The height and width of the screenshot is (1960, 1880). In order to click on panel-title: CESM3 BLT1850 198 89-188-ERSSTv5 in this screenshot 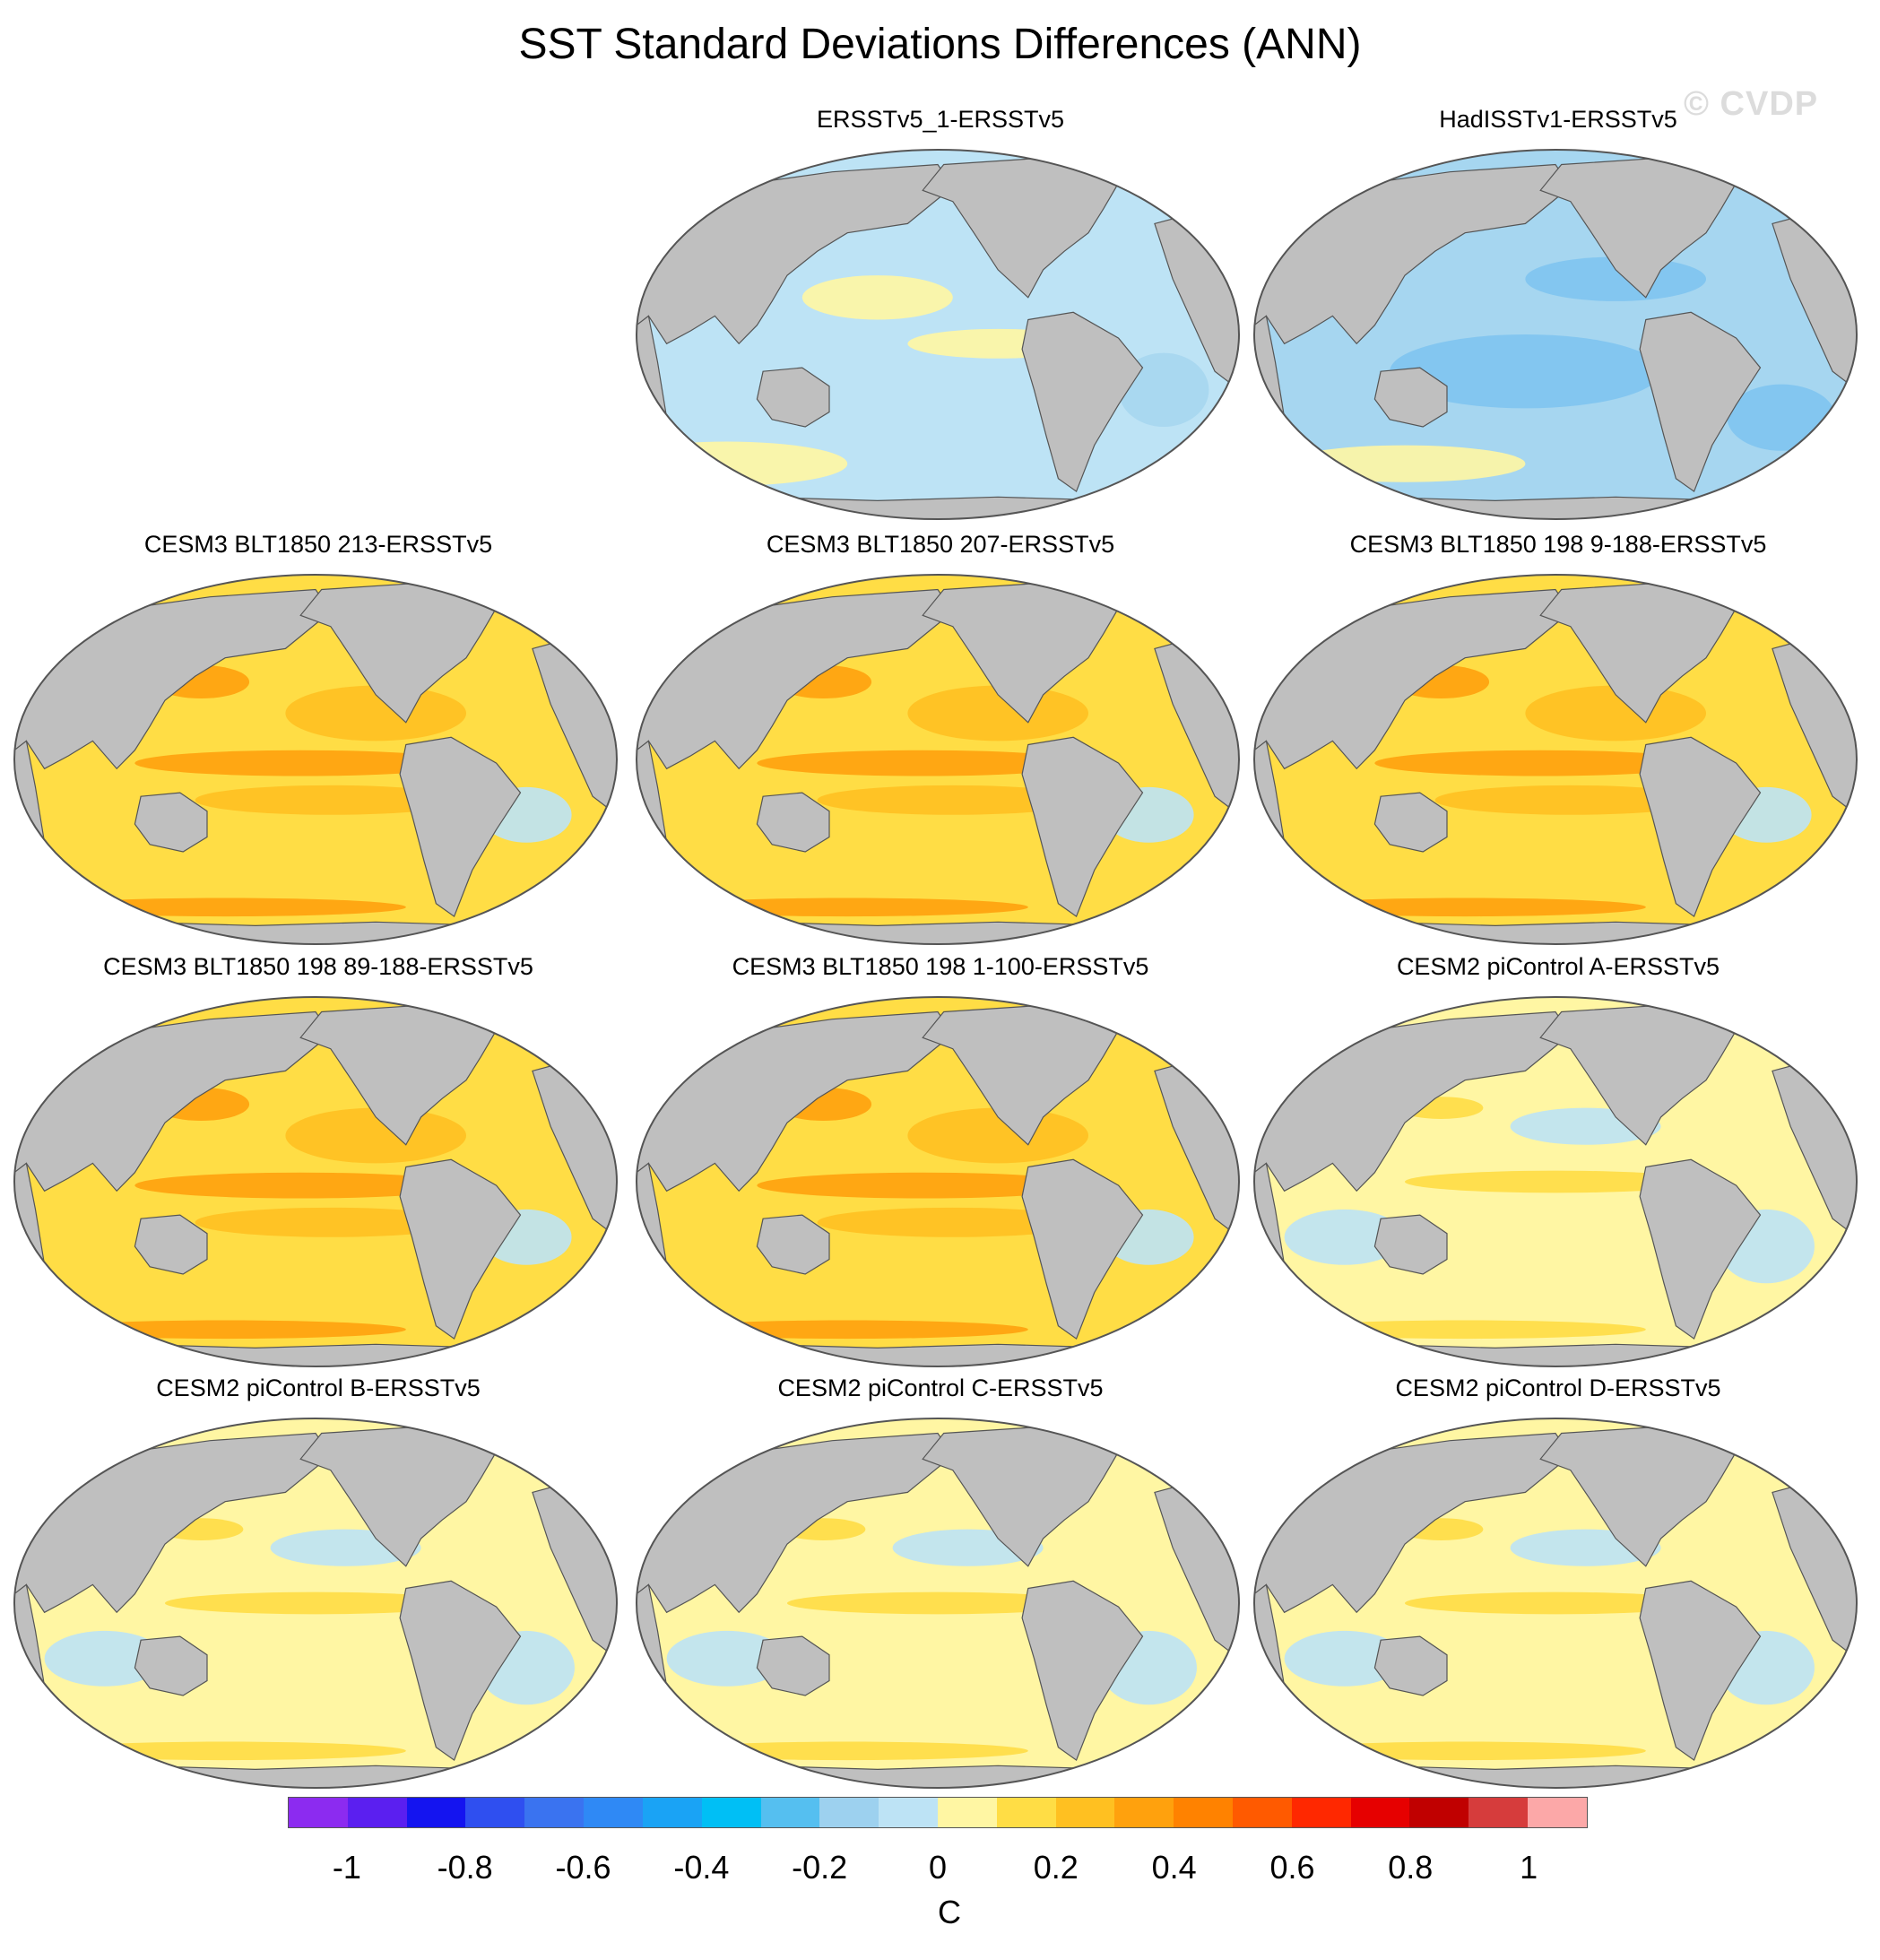, I will do `click(318, 966)`.